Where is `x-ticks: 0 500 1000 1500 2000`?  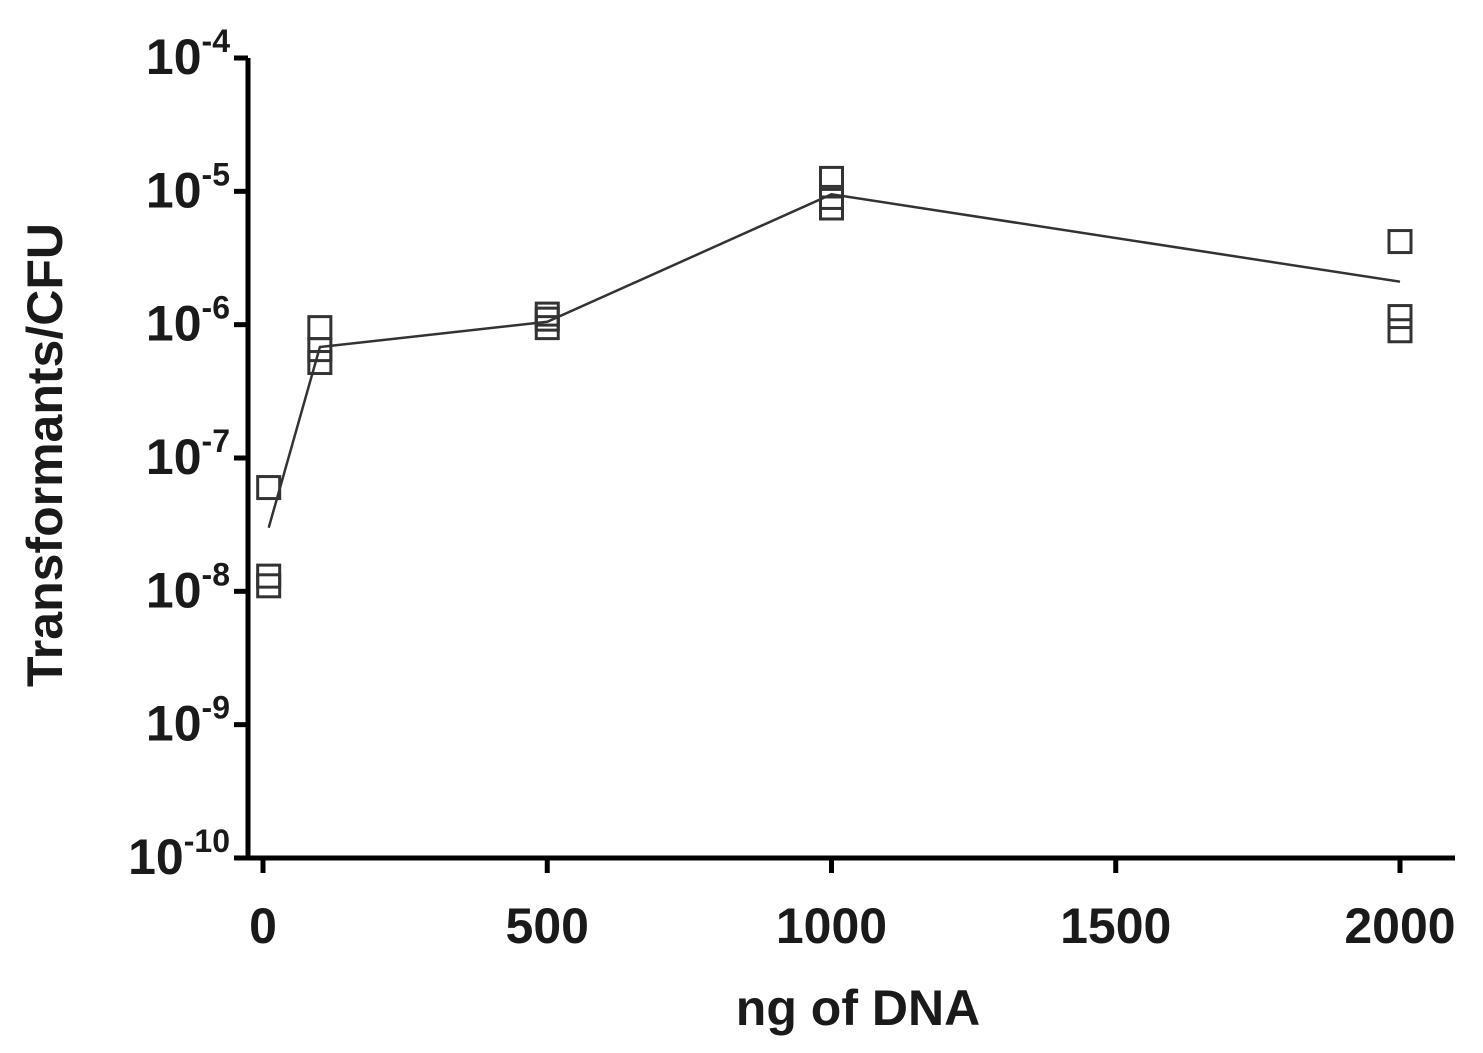 x-ticks: 0 500 1000 1500 2000 is located at coordinates (852, 906).